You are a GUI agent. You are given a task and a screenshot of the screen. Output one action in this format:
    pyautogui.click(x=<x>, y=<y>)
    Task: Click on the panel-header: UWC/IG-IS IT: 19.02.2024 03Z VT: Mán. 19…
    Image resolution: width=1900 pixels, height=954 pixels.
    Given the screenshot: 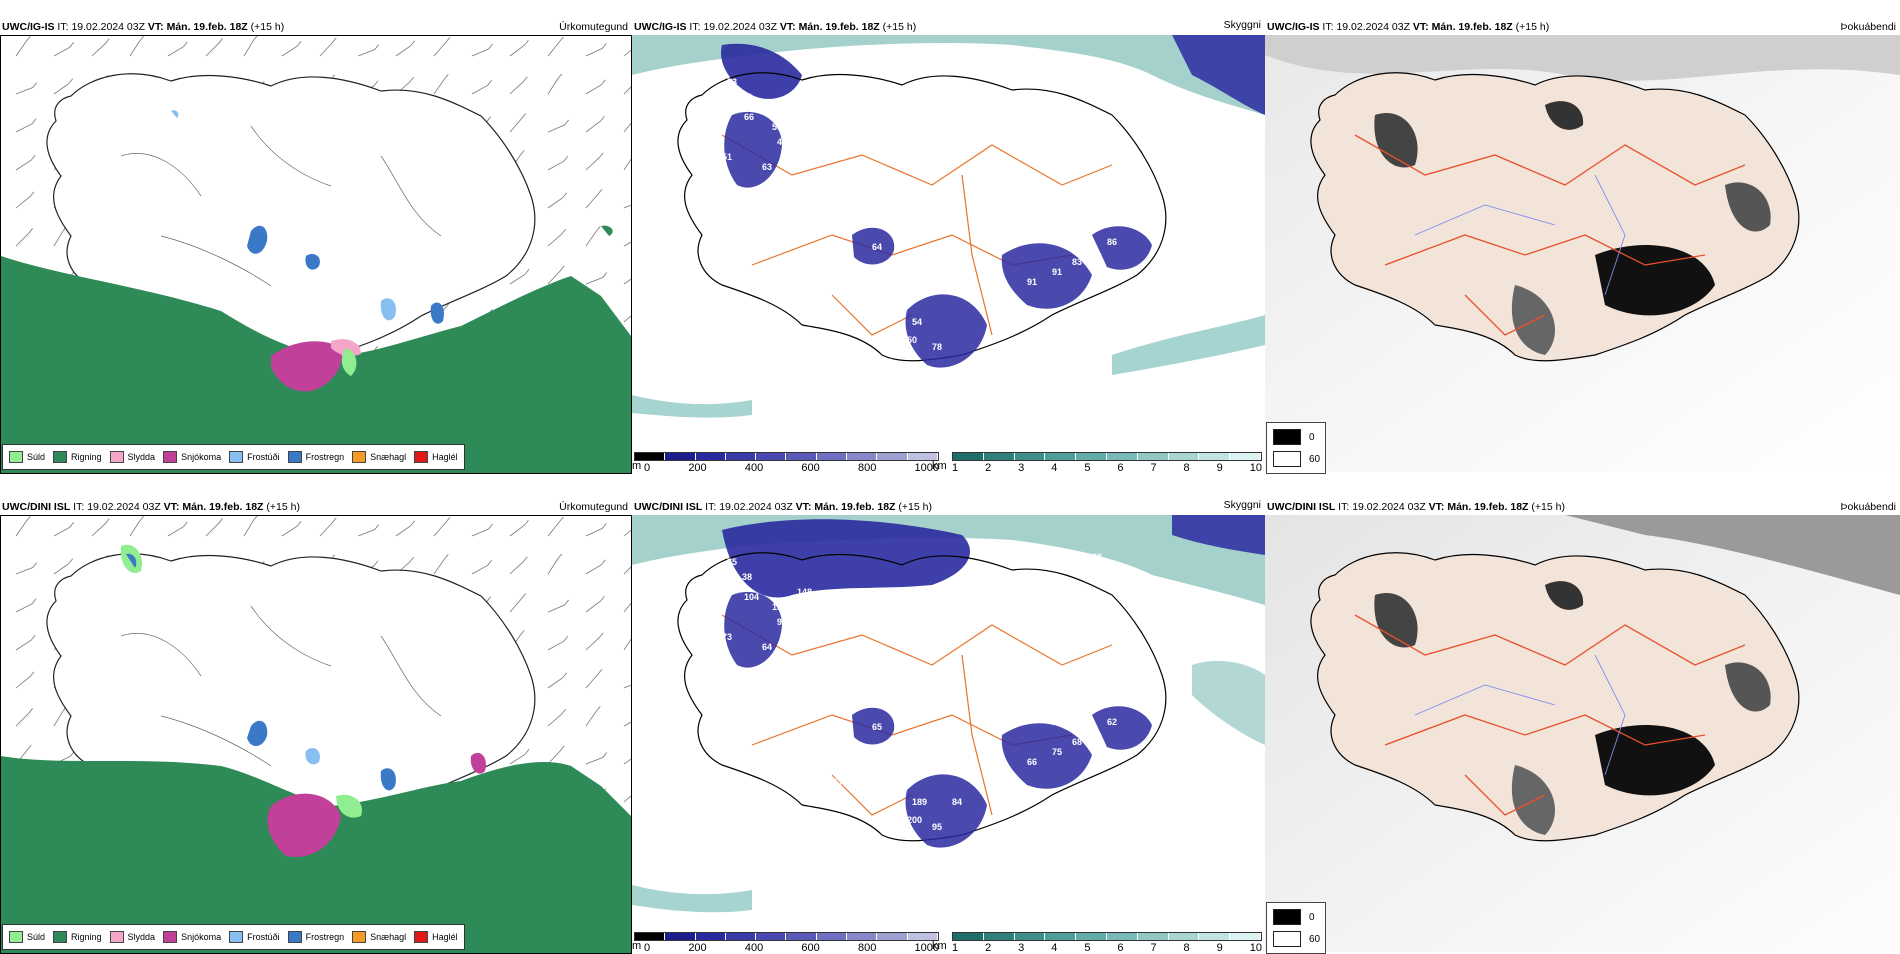 What is the action you would take?
    pyautogui.click(x=775, y=27)
    